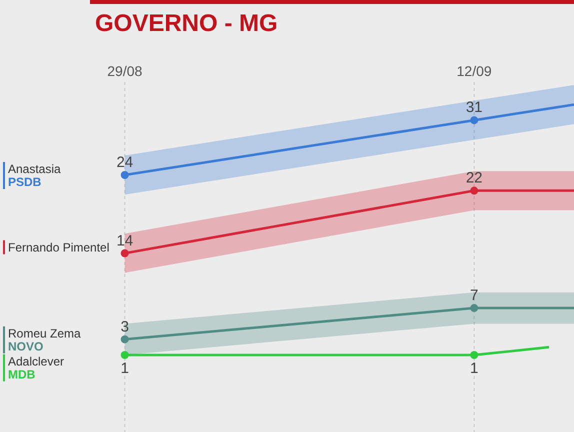 Image resolution: width=574 pixels, height=432 pixels. What do you see at coordinates (45, 340) in the screenshot?
I see `legend-label: Romeu Zema NOVO` at bounding box center [45, 340].